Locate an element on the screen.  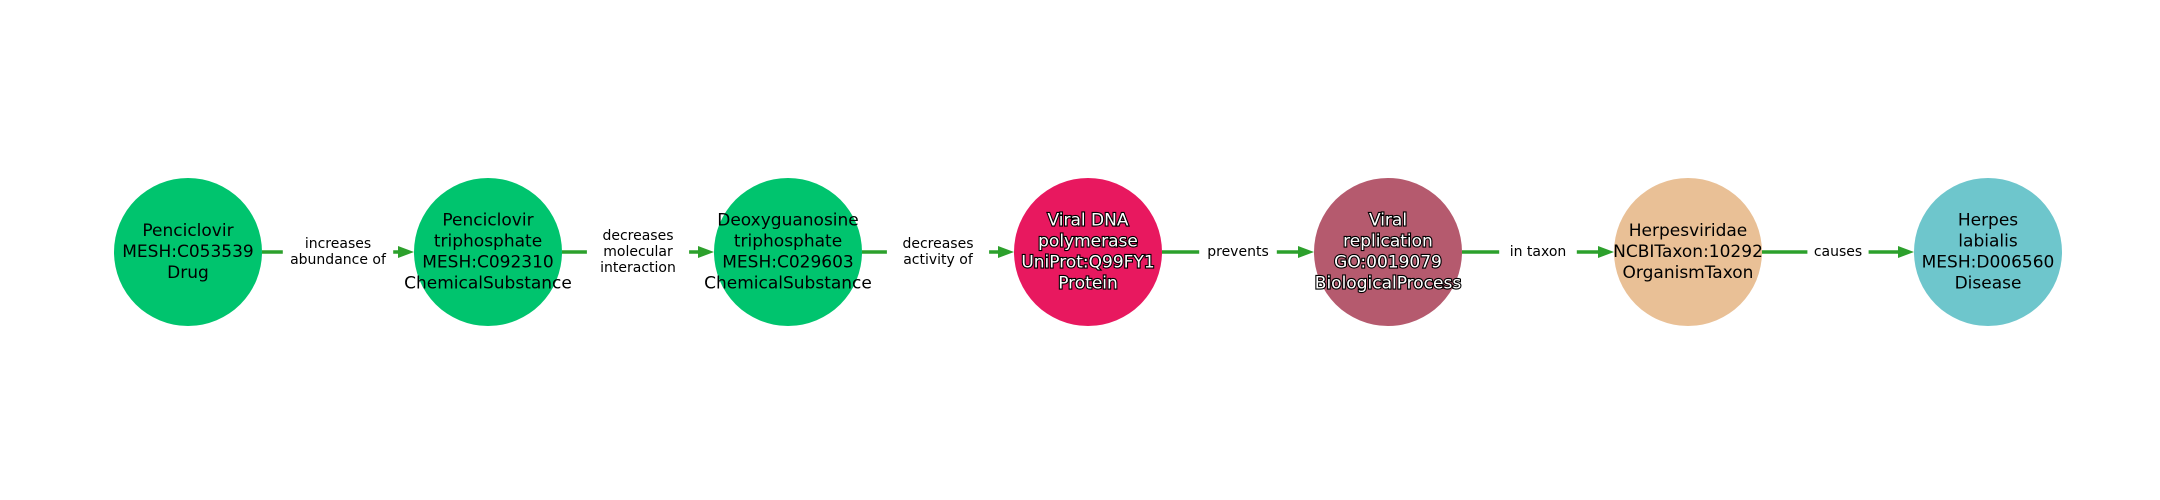
node-label-line: Drug is located at coordinates (188, 273).